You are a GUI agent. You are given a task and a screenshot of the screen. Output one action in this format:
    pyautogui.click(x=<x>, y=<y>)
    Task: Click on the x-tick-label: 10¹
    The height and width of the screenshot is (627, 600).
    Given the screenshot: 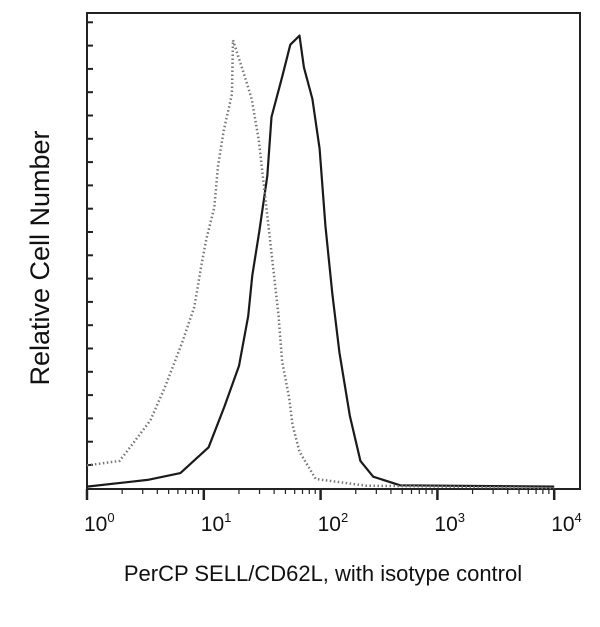 What is the action you would take?
    pyautogui.click(x=216, y=523)
    